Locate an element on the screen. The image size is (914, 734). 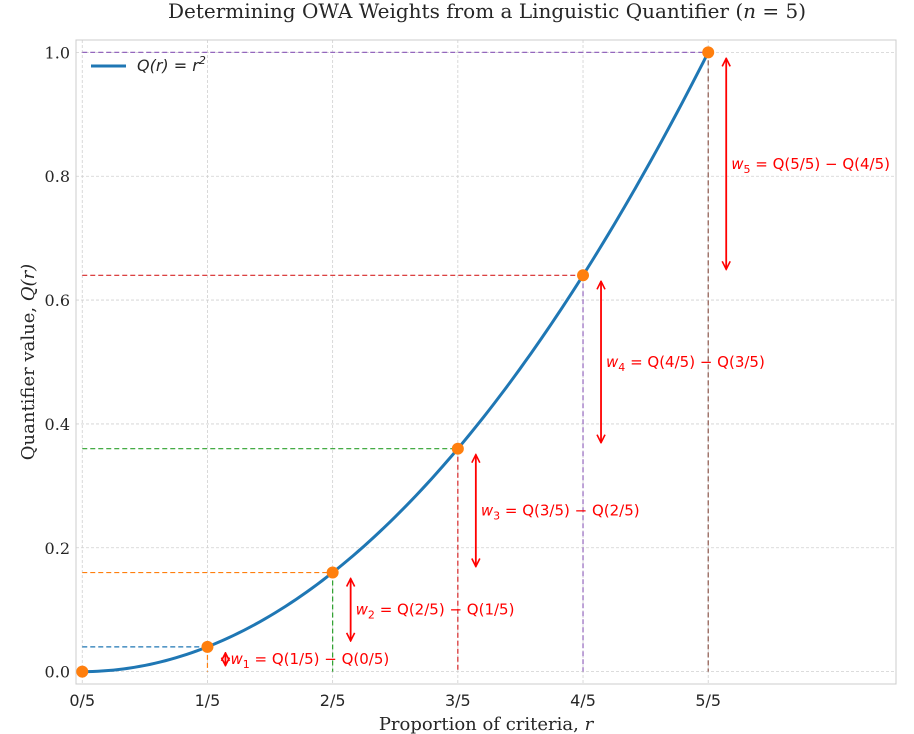
x-tick-labels: 0/5 1/5 2/5 3/5 4/5 5/5 is located at coordinates (395, 700).